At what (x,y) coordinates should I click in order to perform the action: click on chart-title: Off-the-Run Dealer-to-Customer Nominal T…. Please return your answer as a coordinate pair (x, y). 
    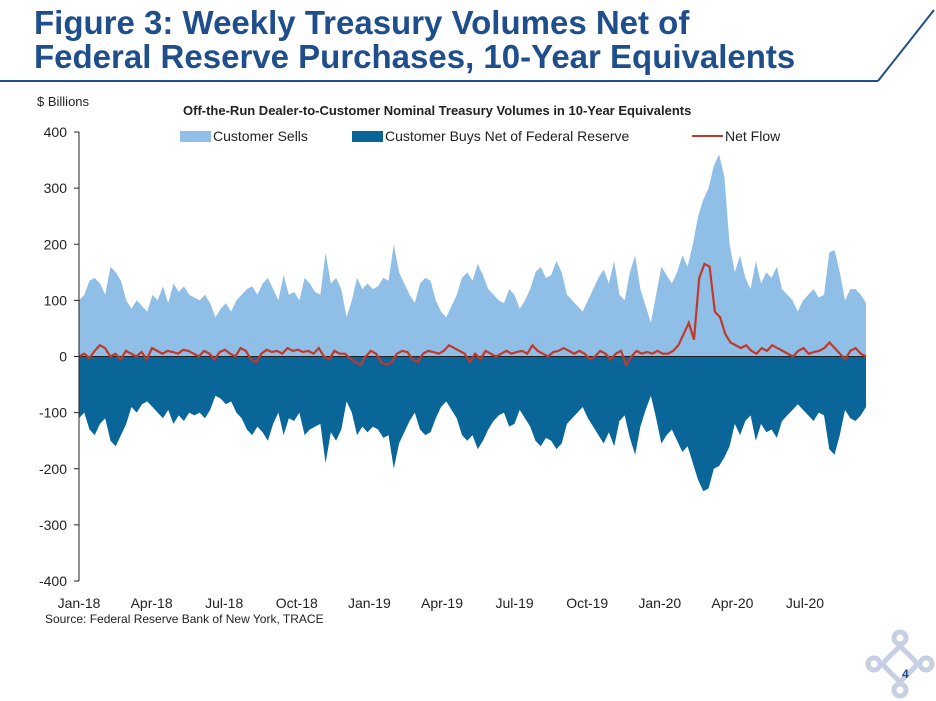
    Looking at the image, I should click on (437, 110).